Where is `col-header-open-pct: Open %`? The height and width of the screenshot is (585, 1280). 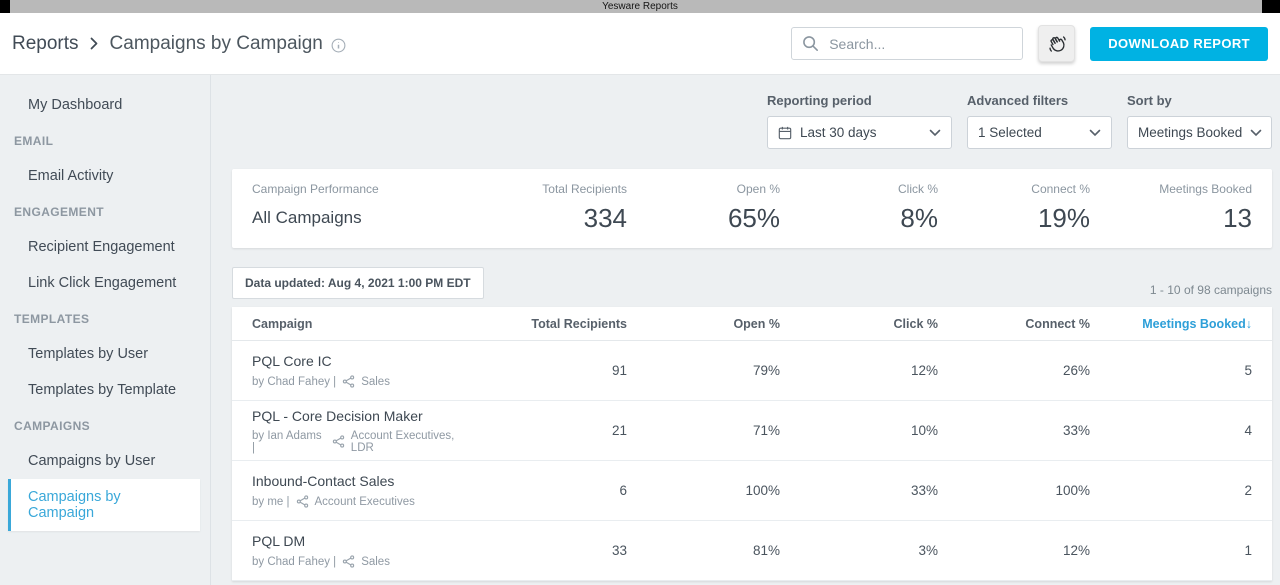
col-header-open-pct: Open % is located at coordinates (756, 323).